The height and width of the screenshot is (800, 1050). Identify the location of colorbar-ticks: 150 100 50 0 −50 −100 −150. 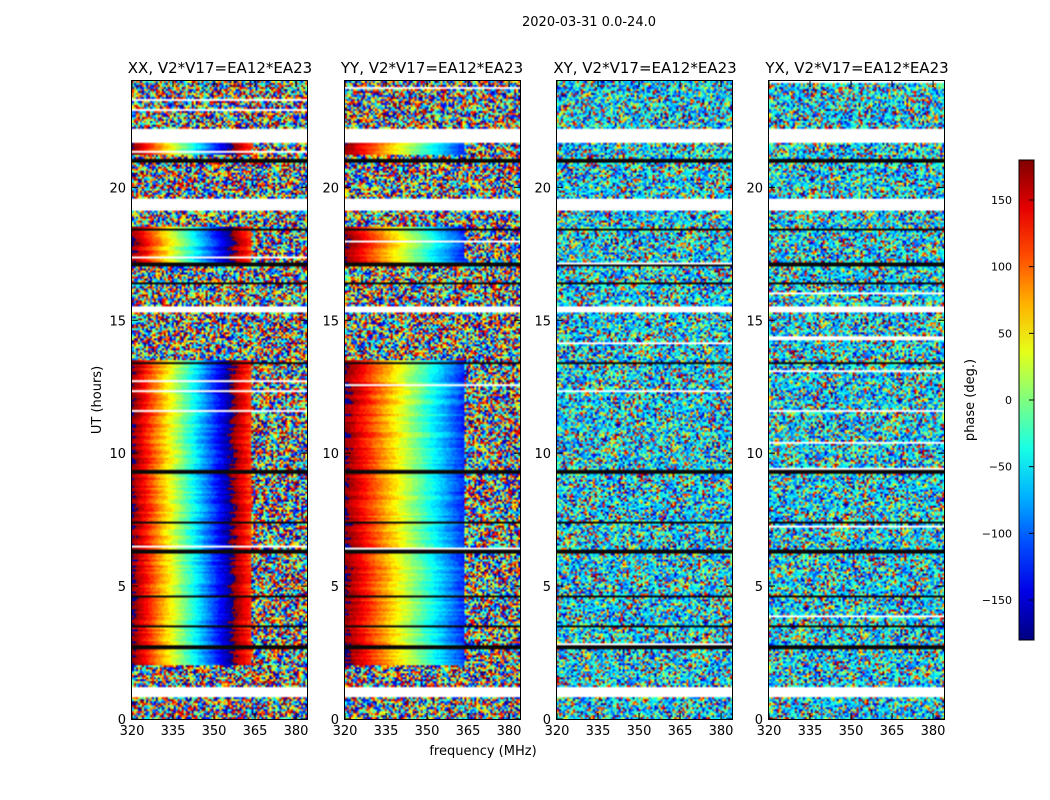
(1008, 400).